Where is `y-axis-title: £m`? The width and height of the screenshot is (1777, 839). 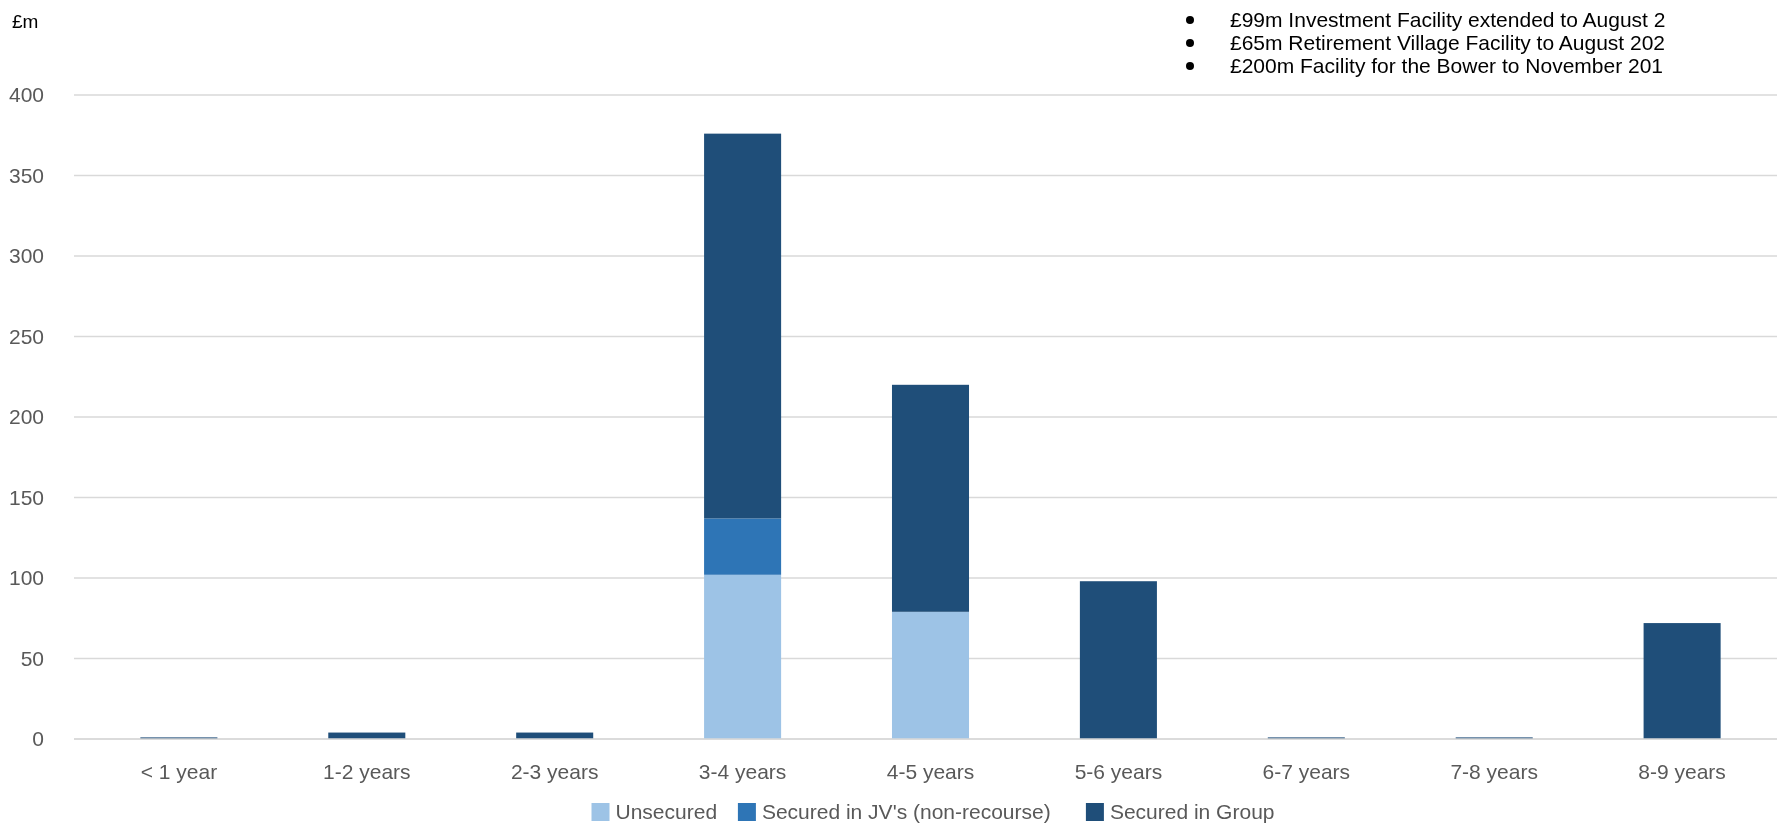
y-axis-title: £m is located at coordinates (25, 21).